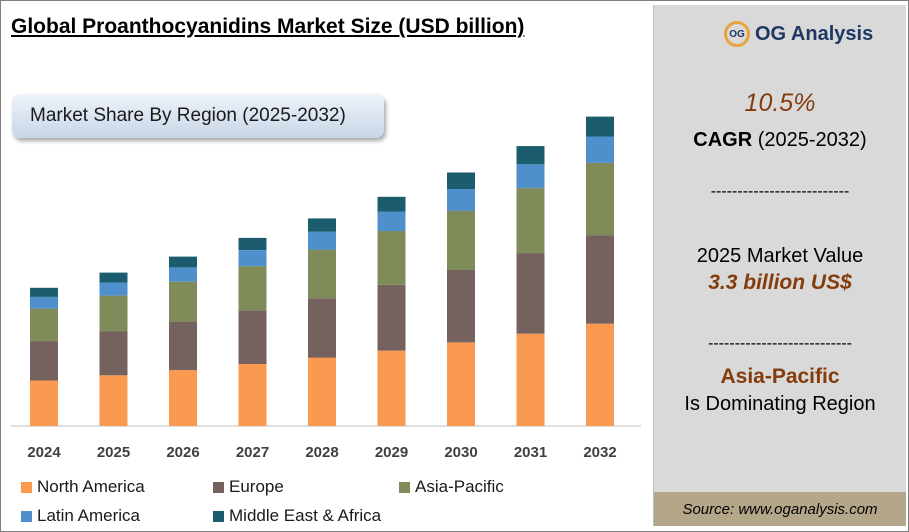  I want to click on legend-item-middle-east-africa: Middle East & Africa, so click(297, 516).